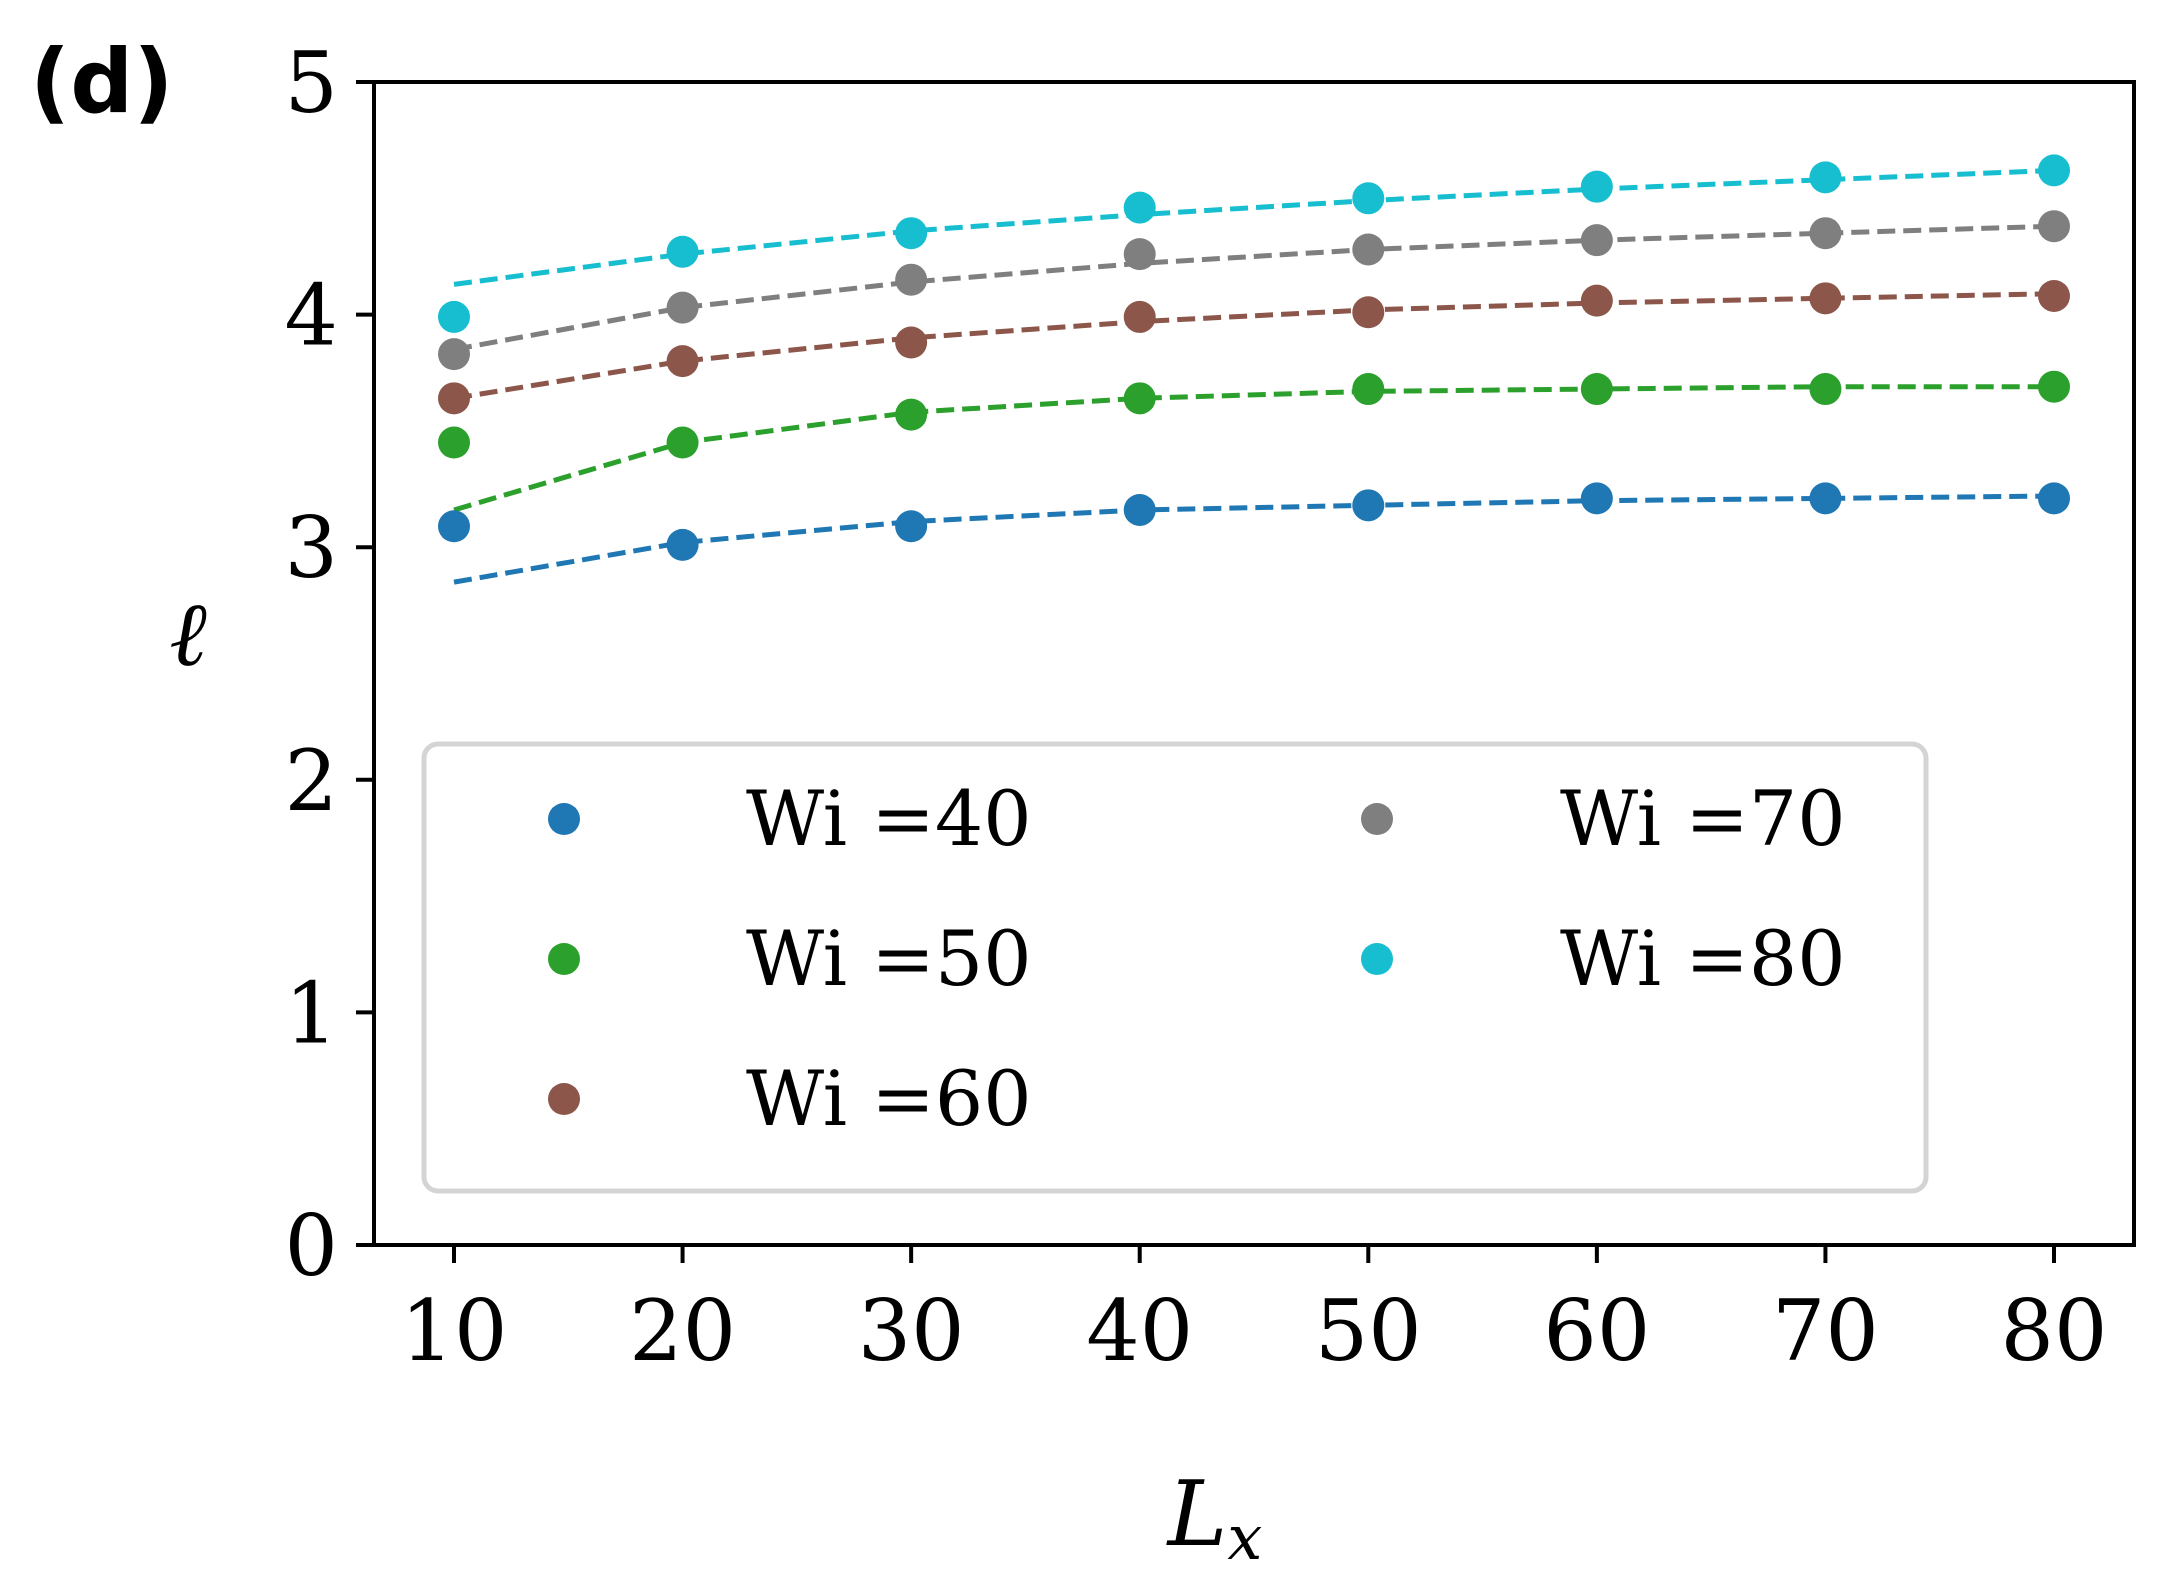 This screenshot has height=1589, width=2160. Describe the element at coordinates (1244, 1537) in the screenshot. I see `x-axis-label-subscript: x` at that location.